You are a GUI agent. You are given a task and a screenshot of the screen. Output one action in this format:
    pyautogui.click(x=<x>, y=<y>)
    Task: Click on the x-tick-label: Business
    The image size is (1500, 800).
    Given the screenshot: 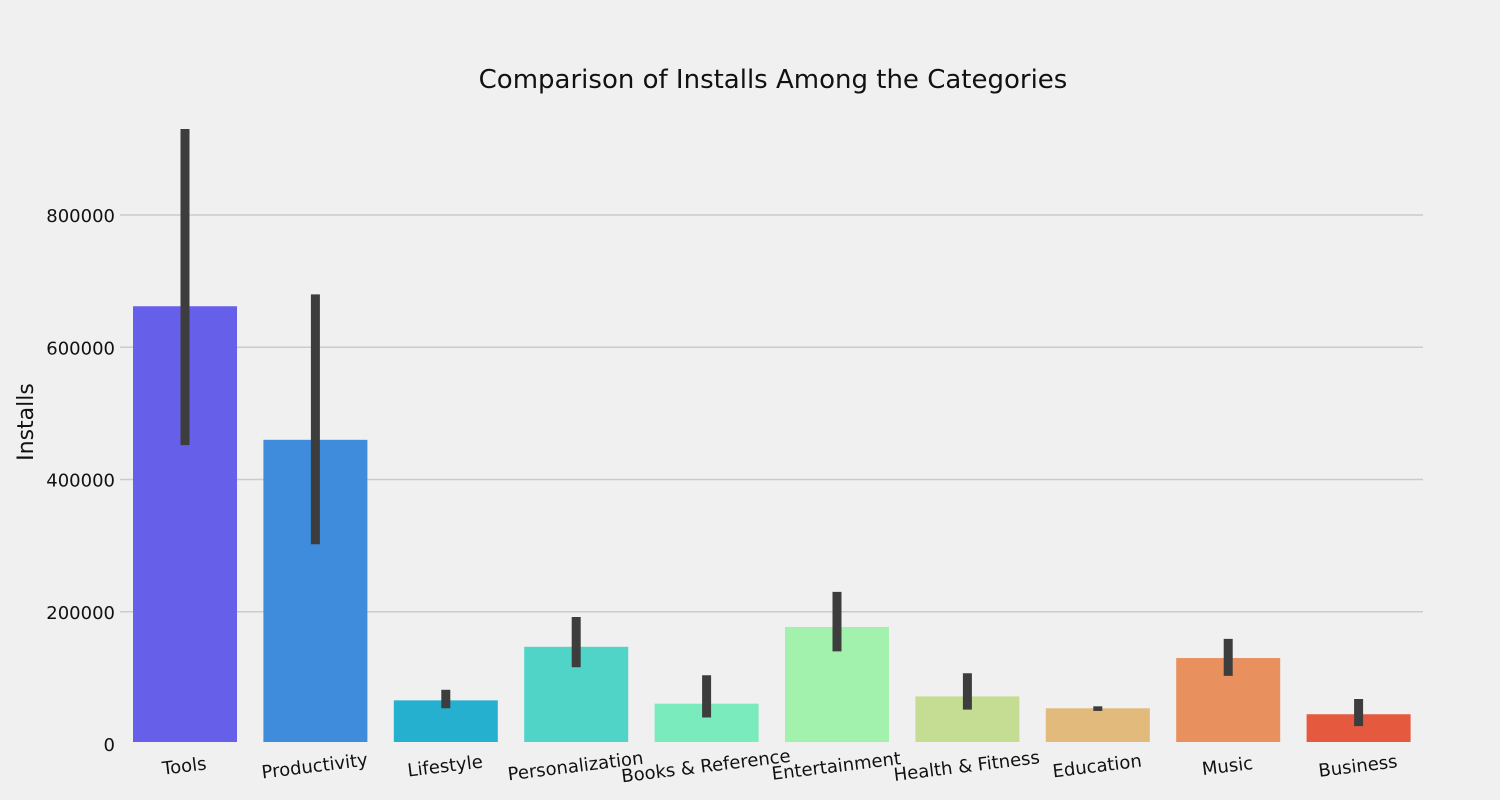 What is the action you would take?
    pyautogui.click(x=1357, y=766)
    